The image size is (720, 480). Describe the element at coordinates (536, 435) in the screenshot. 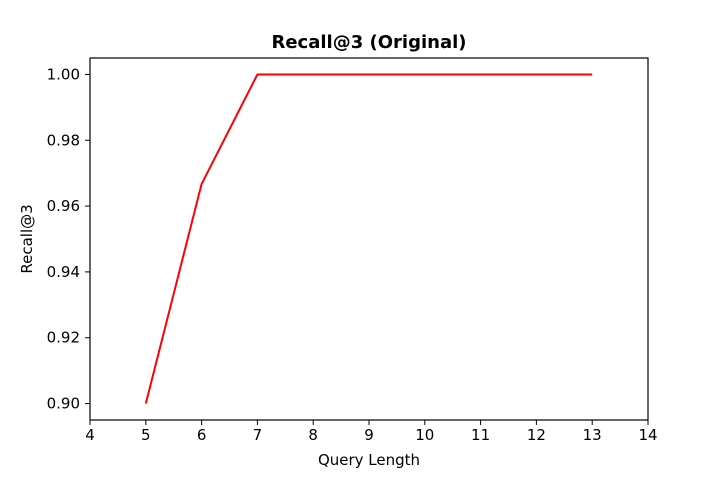

I see `x-tick-label: 12` at that location.